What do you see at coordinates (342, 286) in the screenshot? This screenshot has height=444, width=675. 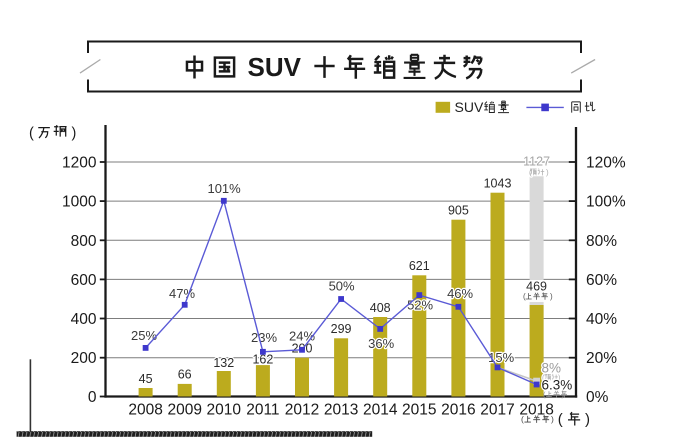 I see `svg-text: 50%` at bounding box center [342, 286].